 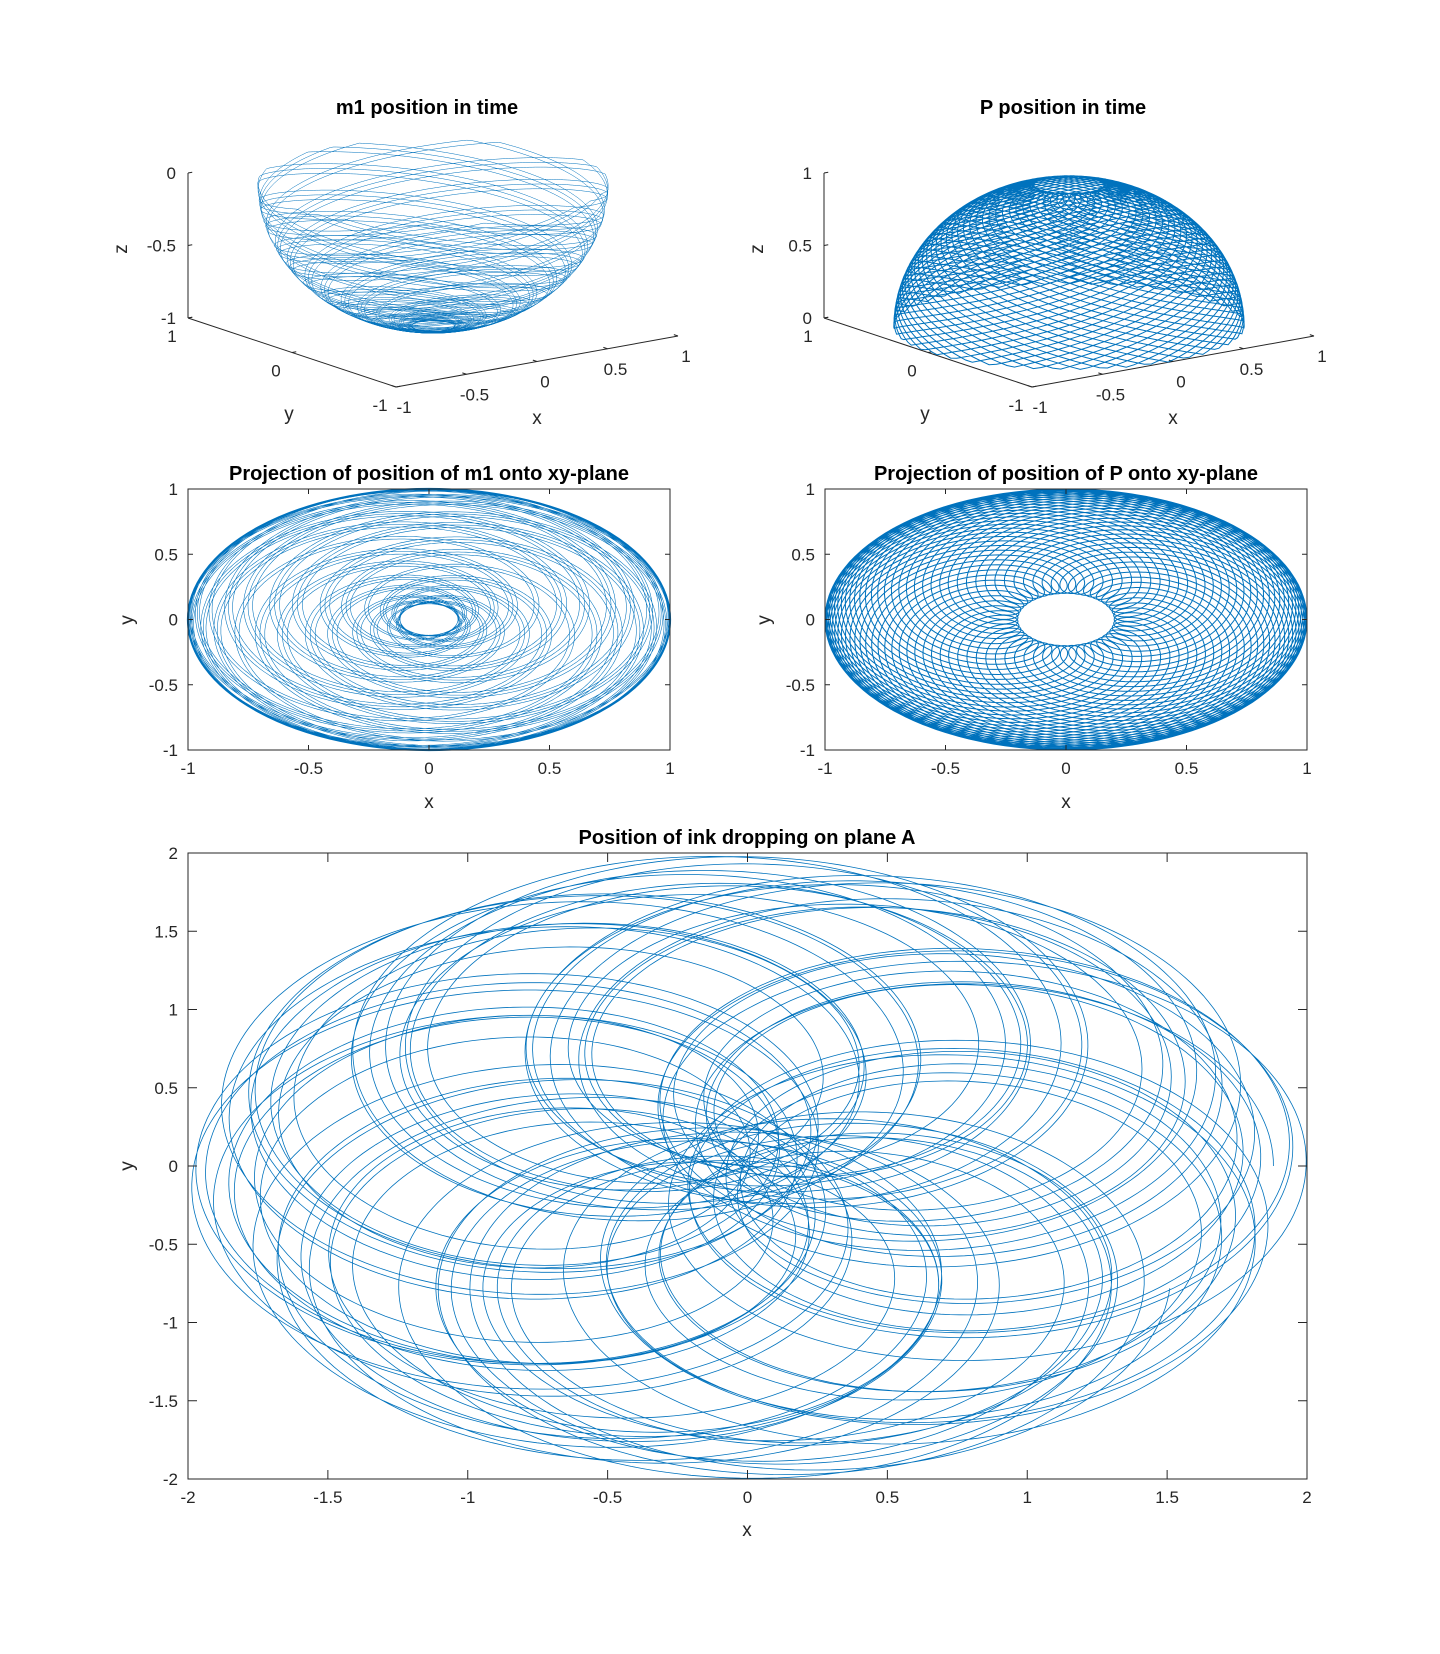 I want to click on axes-3d, so click(x=1069, y=279).